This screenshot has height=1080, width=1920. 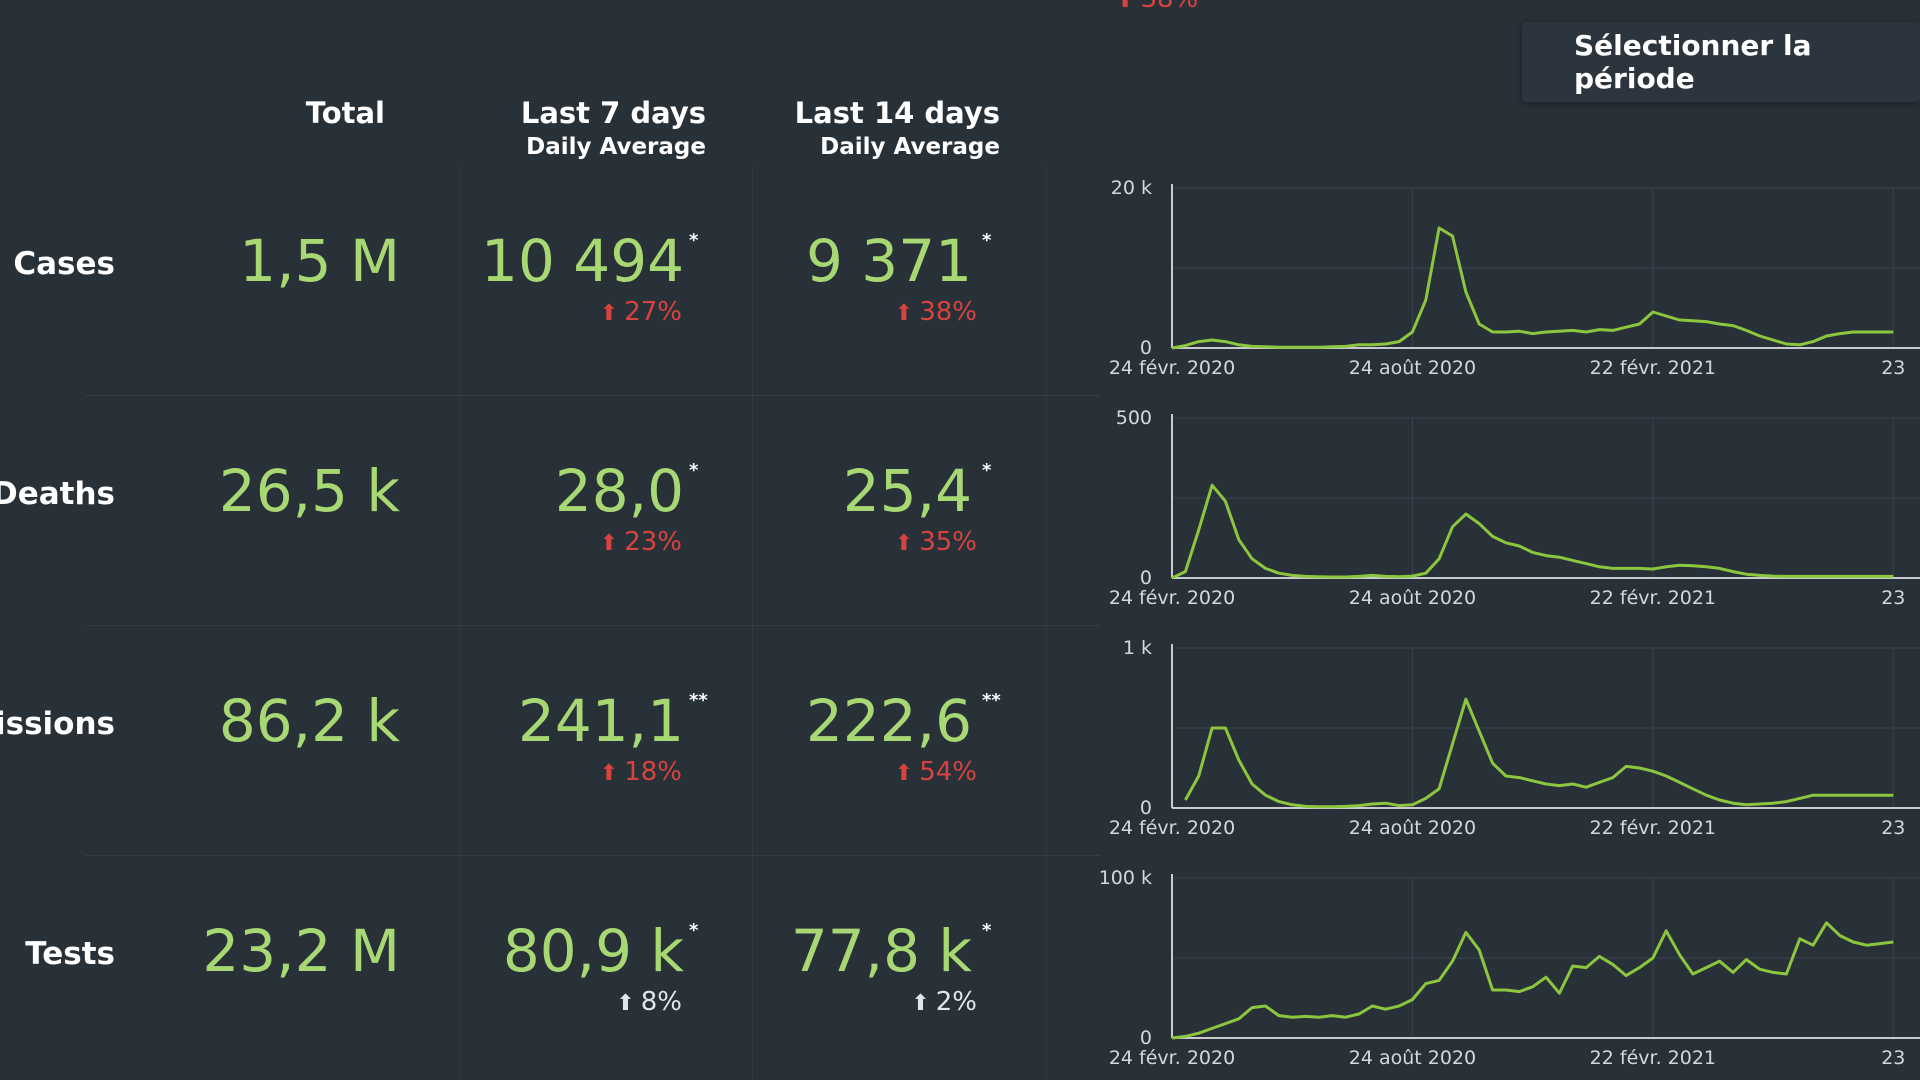 I want to click on y-tick-label: 500, so click(x=1134, y=418).